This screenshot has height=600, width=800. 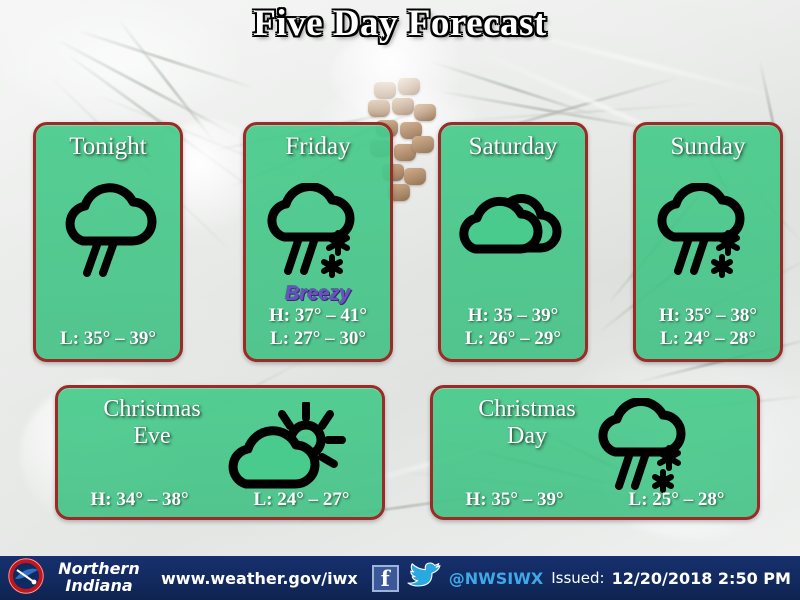 What do you see at coordinates (259, 578) in the screenshot?
I see `website-url: www.weather.gov/iwx` at bounding box center [259, 578].